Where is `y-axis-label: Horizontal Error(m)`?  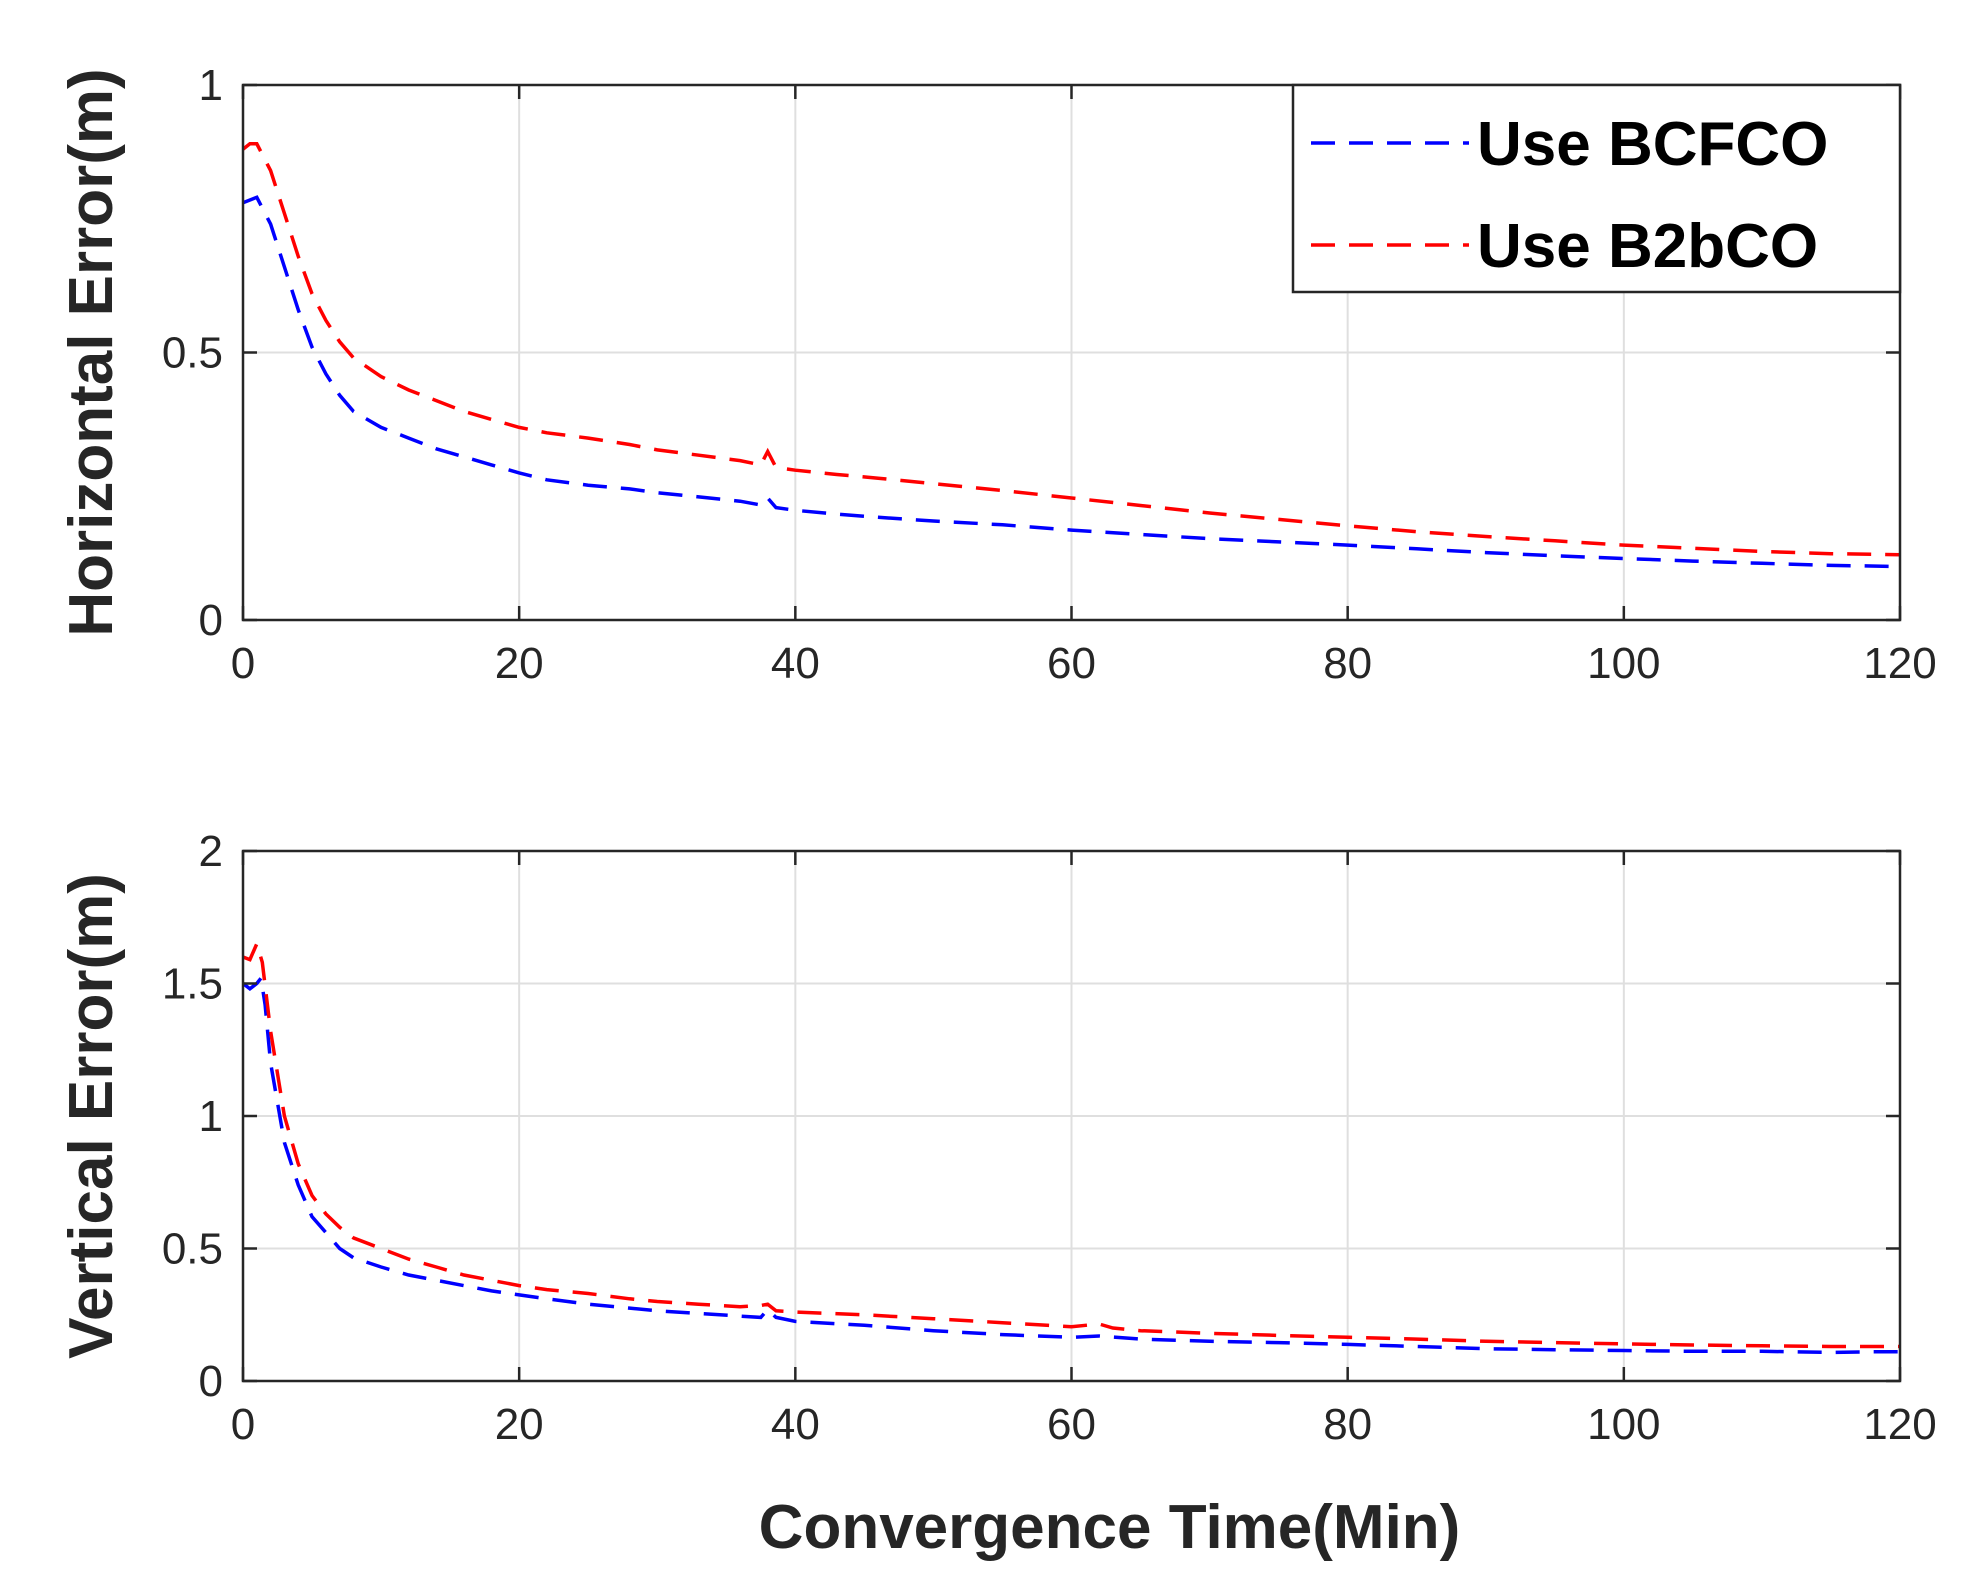 y-axis-label: Horizontal Error(m) is located at coordinates (91, 352).